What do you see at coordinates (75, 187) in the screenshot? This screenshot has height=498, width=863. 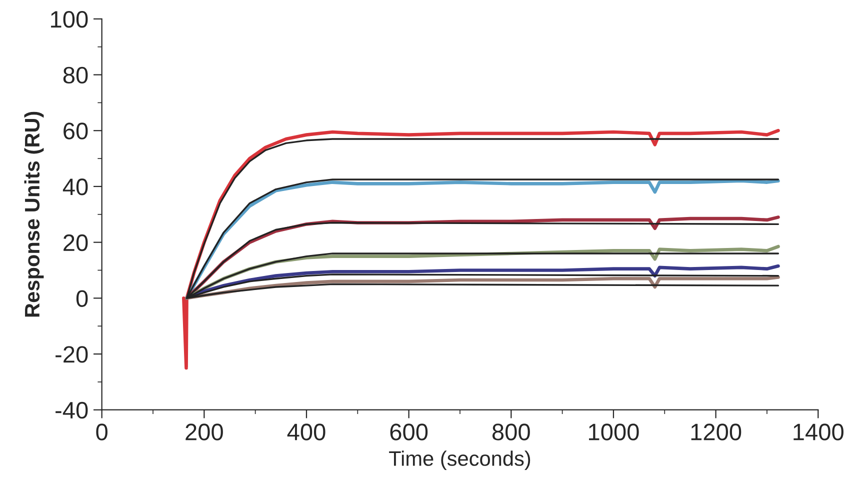 I see `y-tick-label: 40` at bounding box center [75, 187].